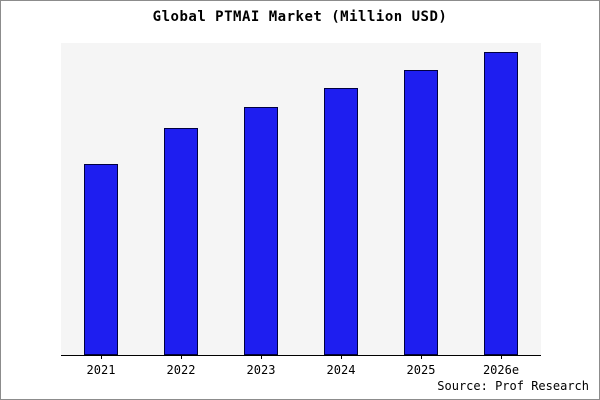  I want to click on x-tick-label: 2022, so click(181, 366).